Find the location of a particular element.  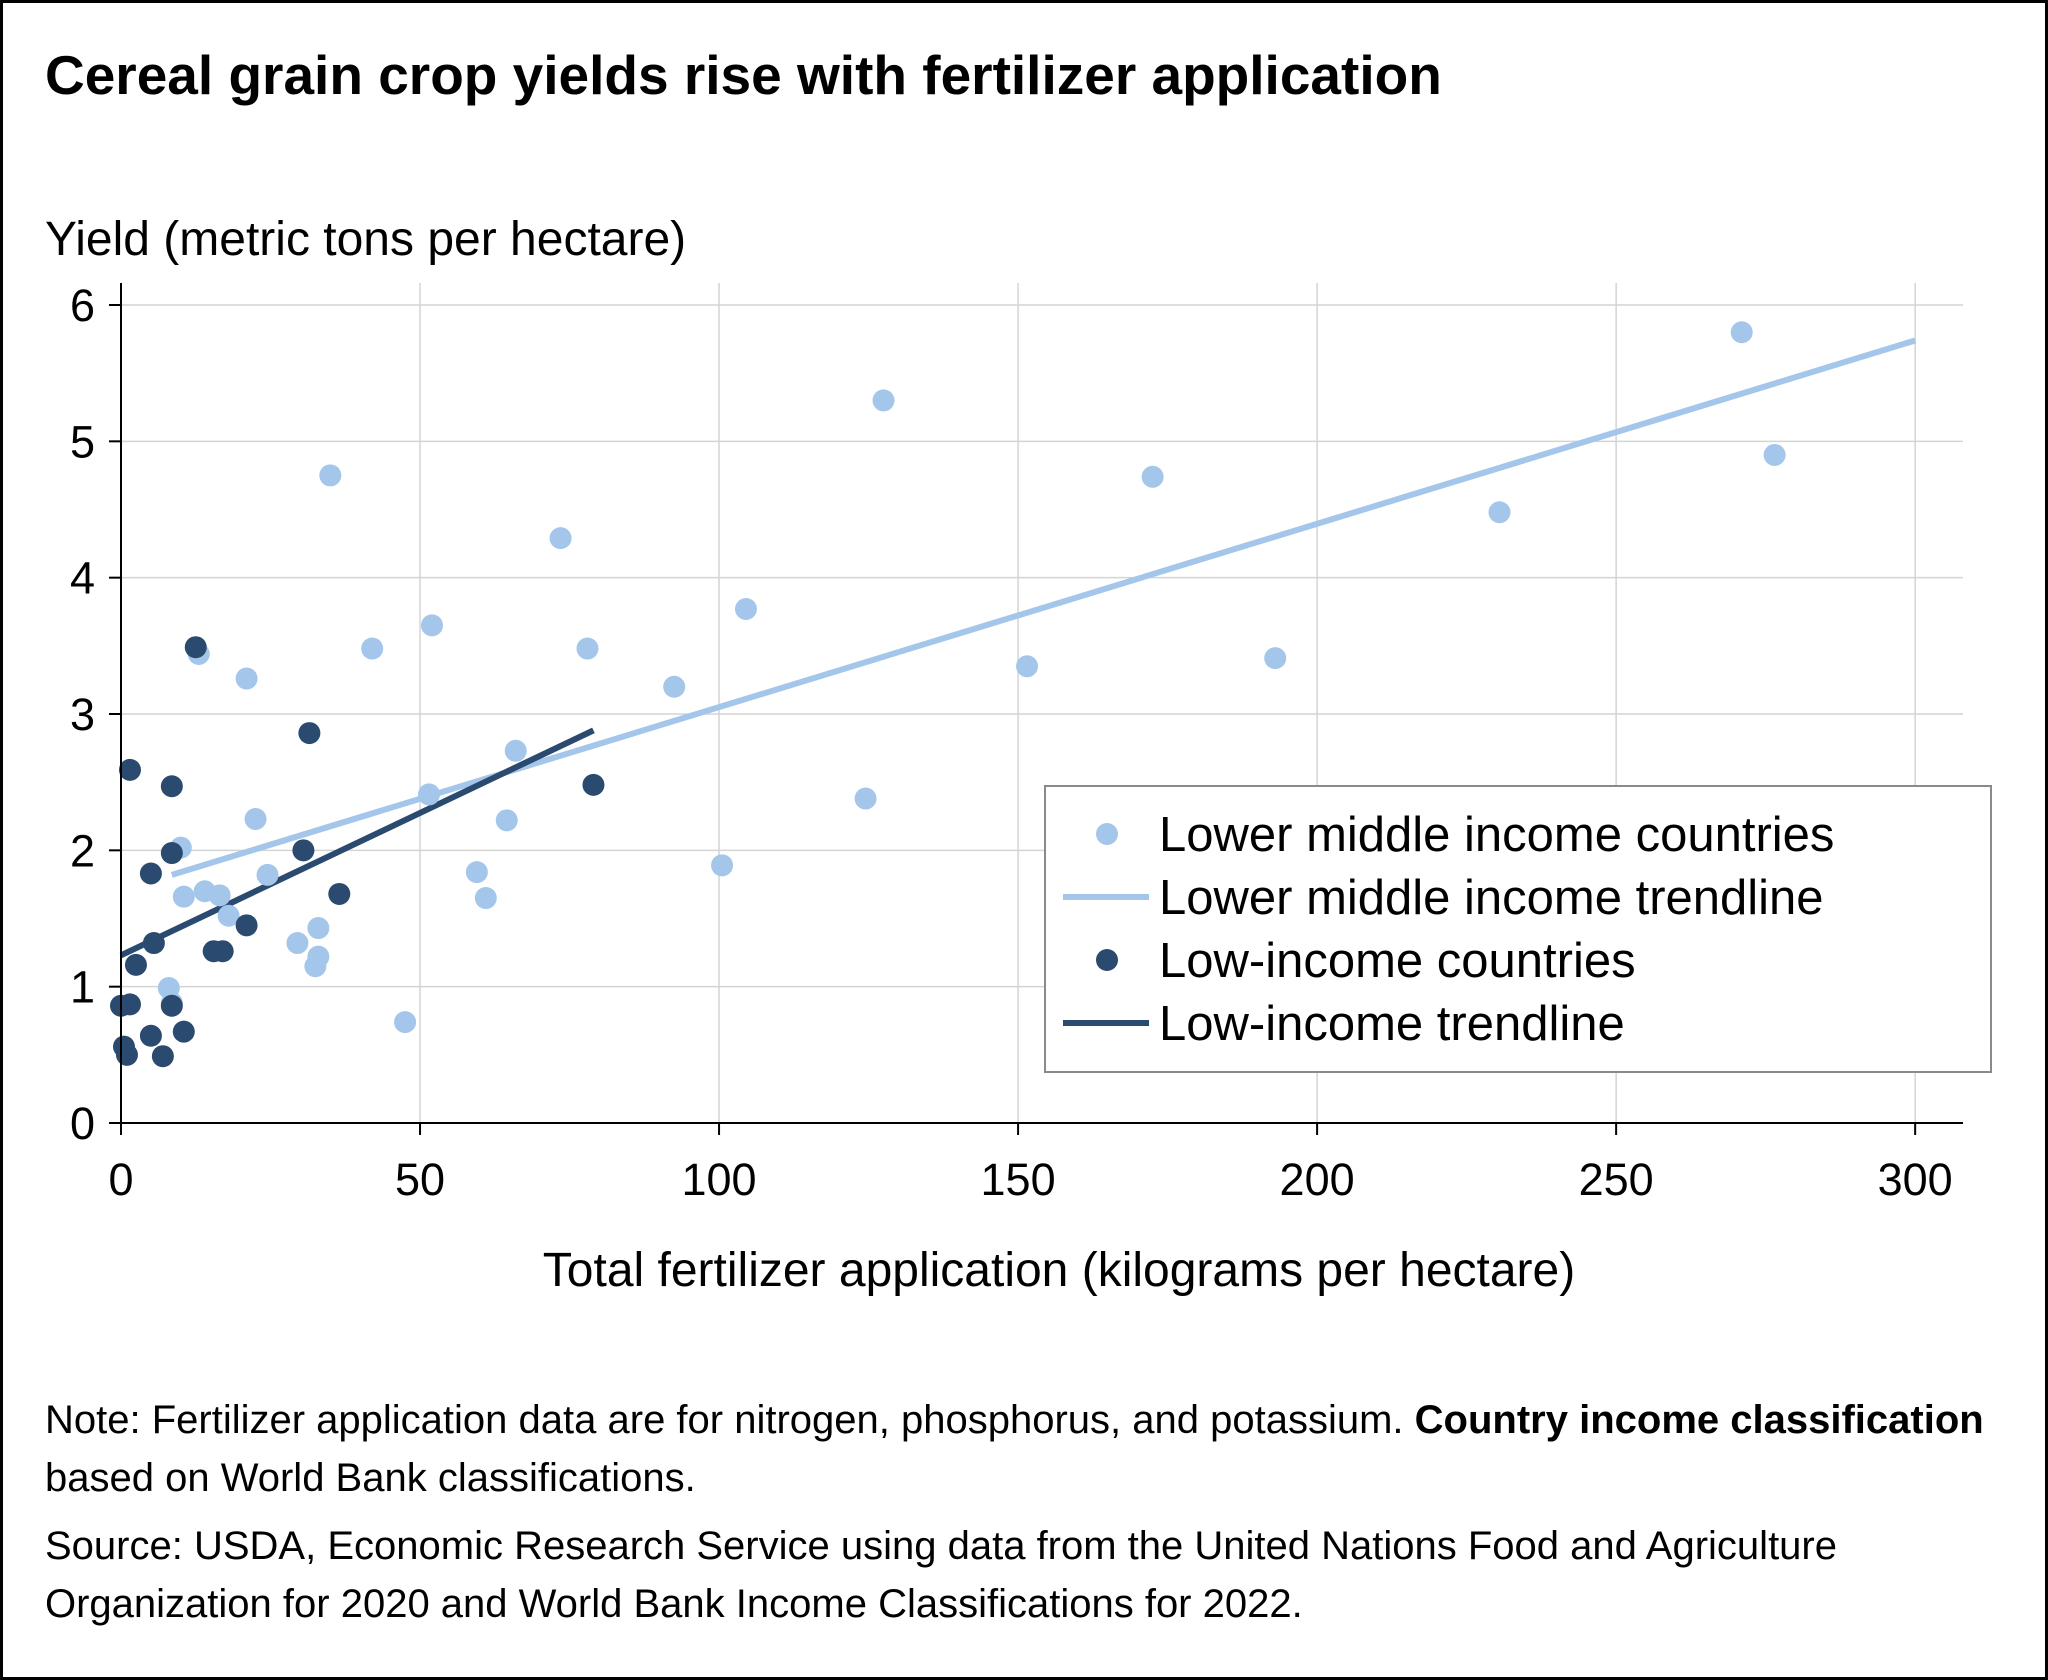

y-tick-label: 0 is located at coordinates (82, 1123).